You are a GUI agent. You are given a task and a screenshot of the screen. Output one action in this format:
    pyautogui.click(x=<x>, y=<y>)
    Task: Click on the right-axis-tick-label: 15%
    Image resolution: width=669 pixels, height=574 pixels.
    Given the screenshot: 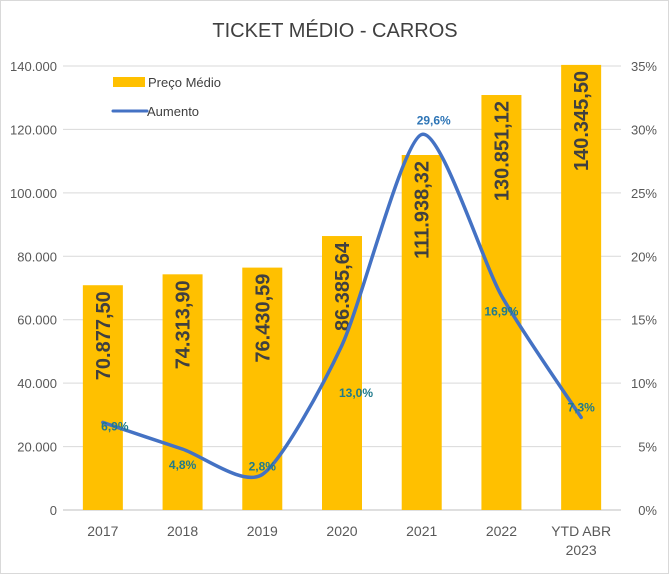 What is the action you would take?
    pyautogui.click(x=644, y=320)
    